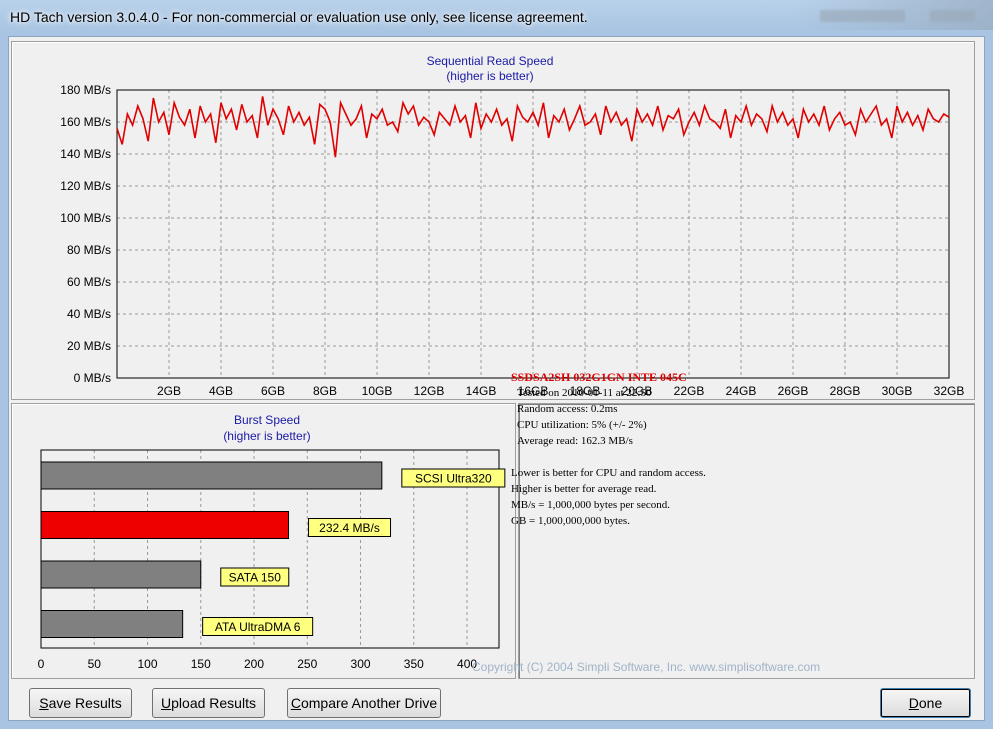  What do you see at coordinates (637, 391) in the screenshot?
I see `x-tick-label: 20GB` at bounding box center [637, 391].